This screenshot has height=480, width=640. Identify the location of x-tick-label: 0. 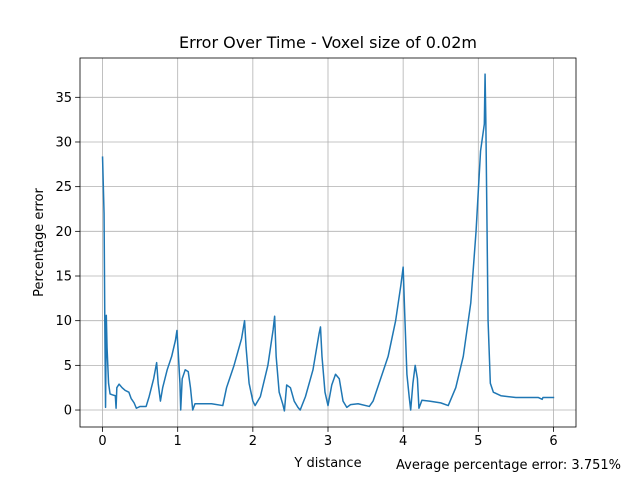
(102, 441).